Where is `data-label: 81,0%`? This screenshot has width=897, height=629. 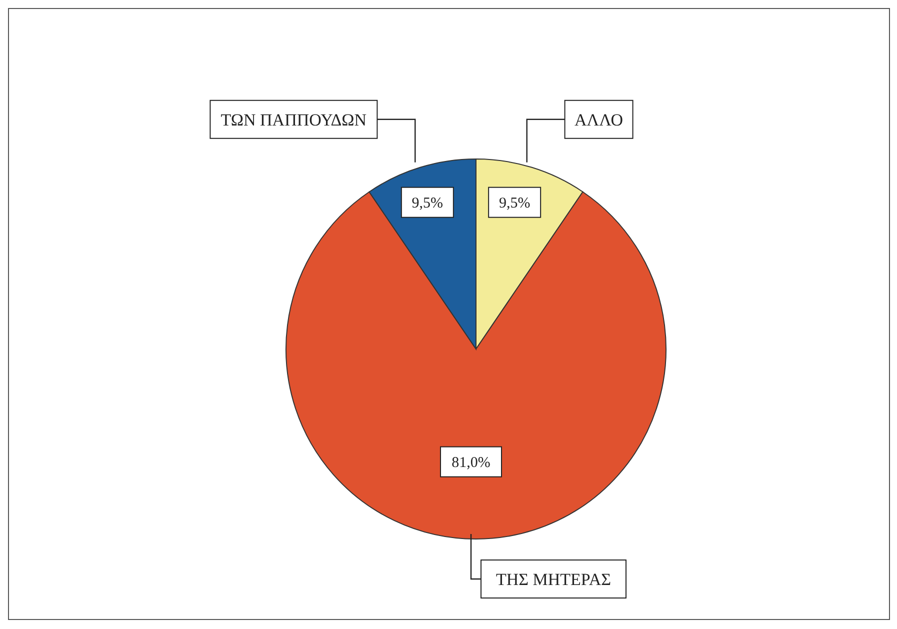 data-label: 81,0% is located at coordinates (471, 462).